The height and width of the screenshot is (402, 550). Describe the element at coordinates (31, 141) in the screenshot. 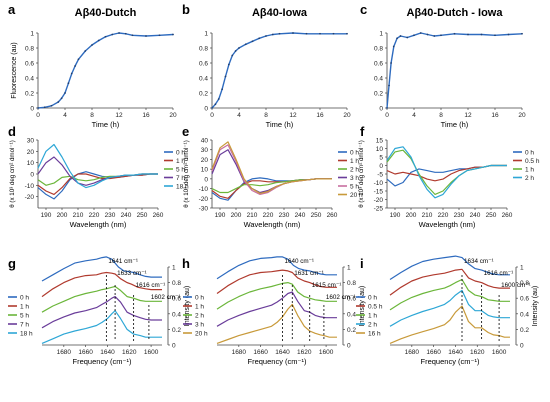

I see `y-tick-label: 30` at that location.